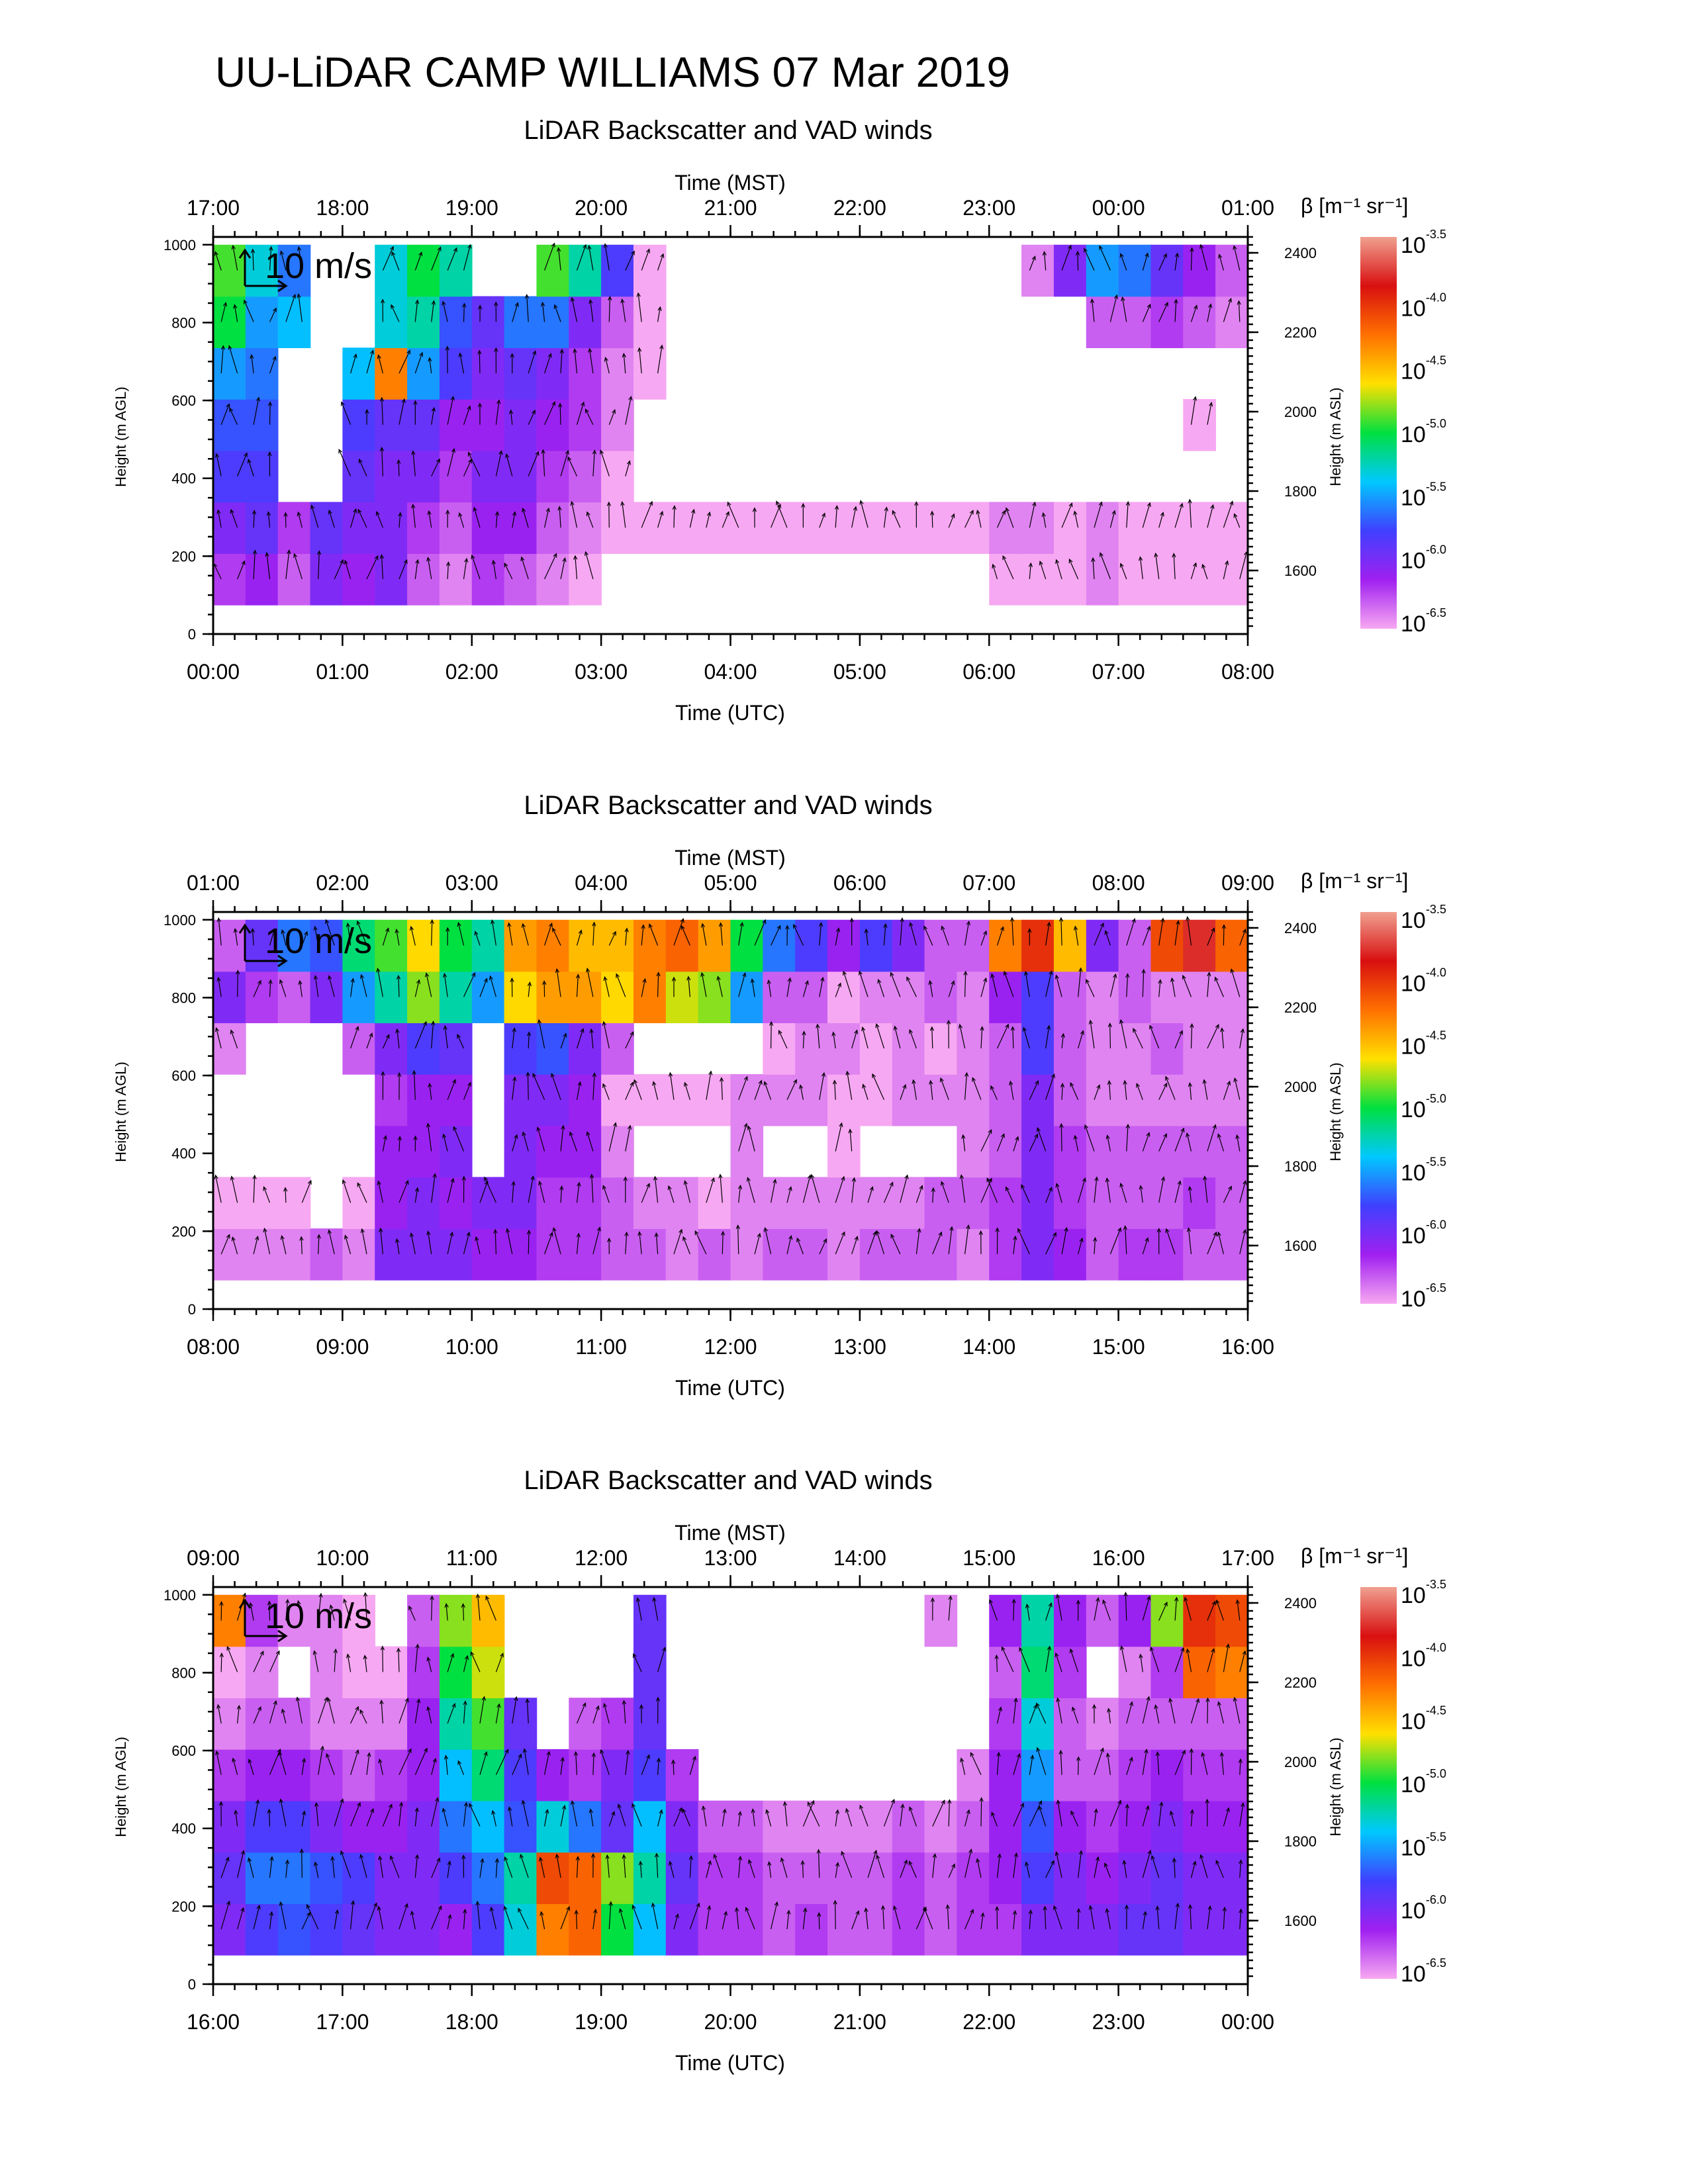  I want to click on colorbar-tick-label: 10-4.5, so click(1423, 1720).